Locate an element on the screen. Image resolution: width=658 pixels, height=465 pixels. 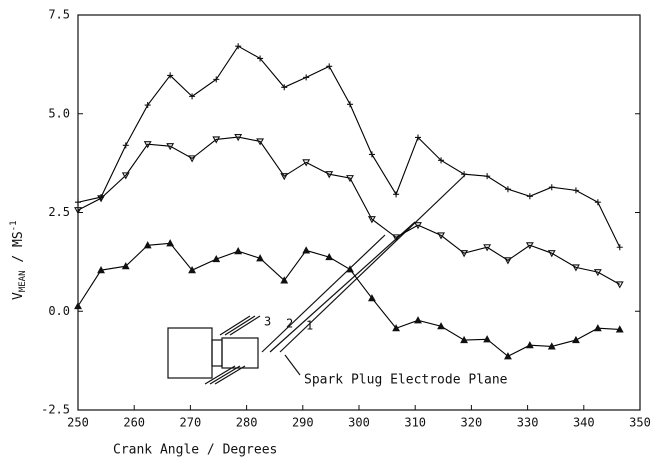
y-axis-label-unit: / MS is located at coordinates (18, 250).